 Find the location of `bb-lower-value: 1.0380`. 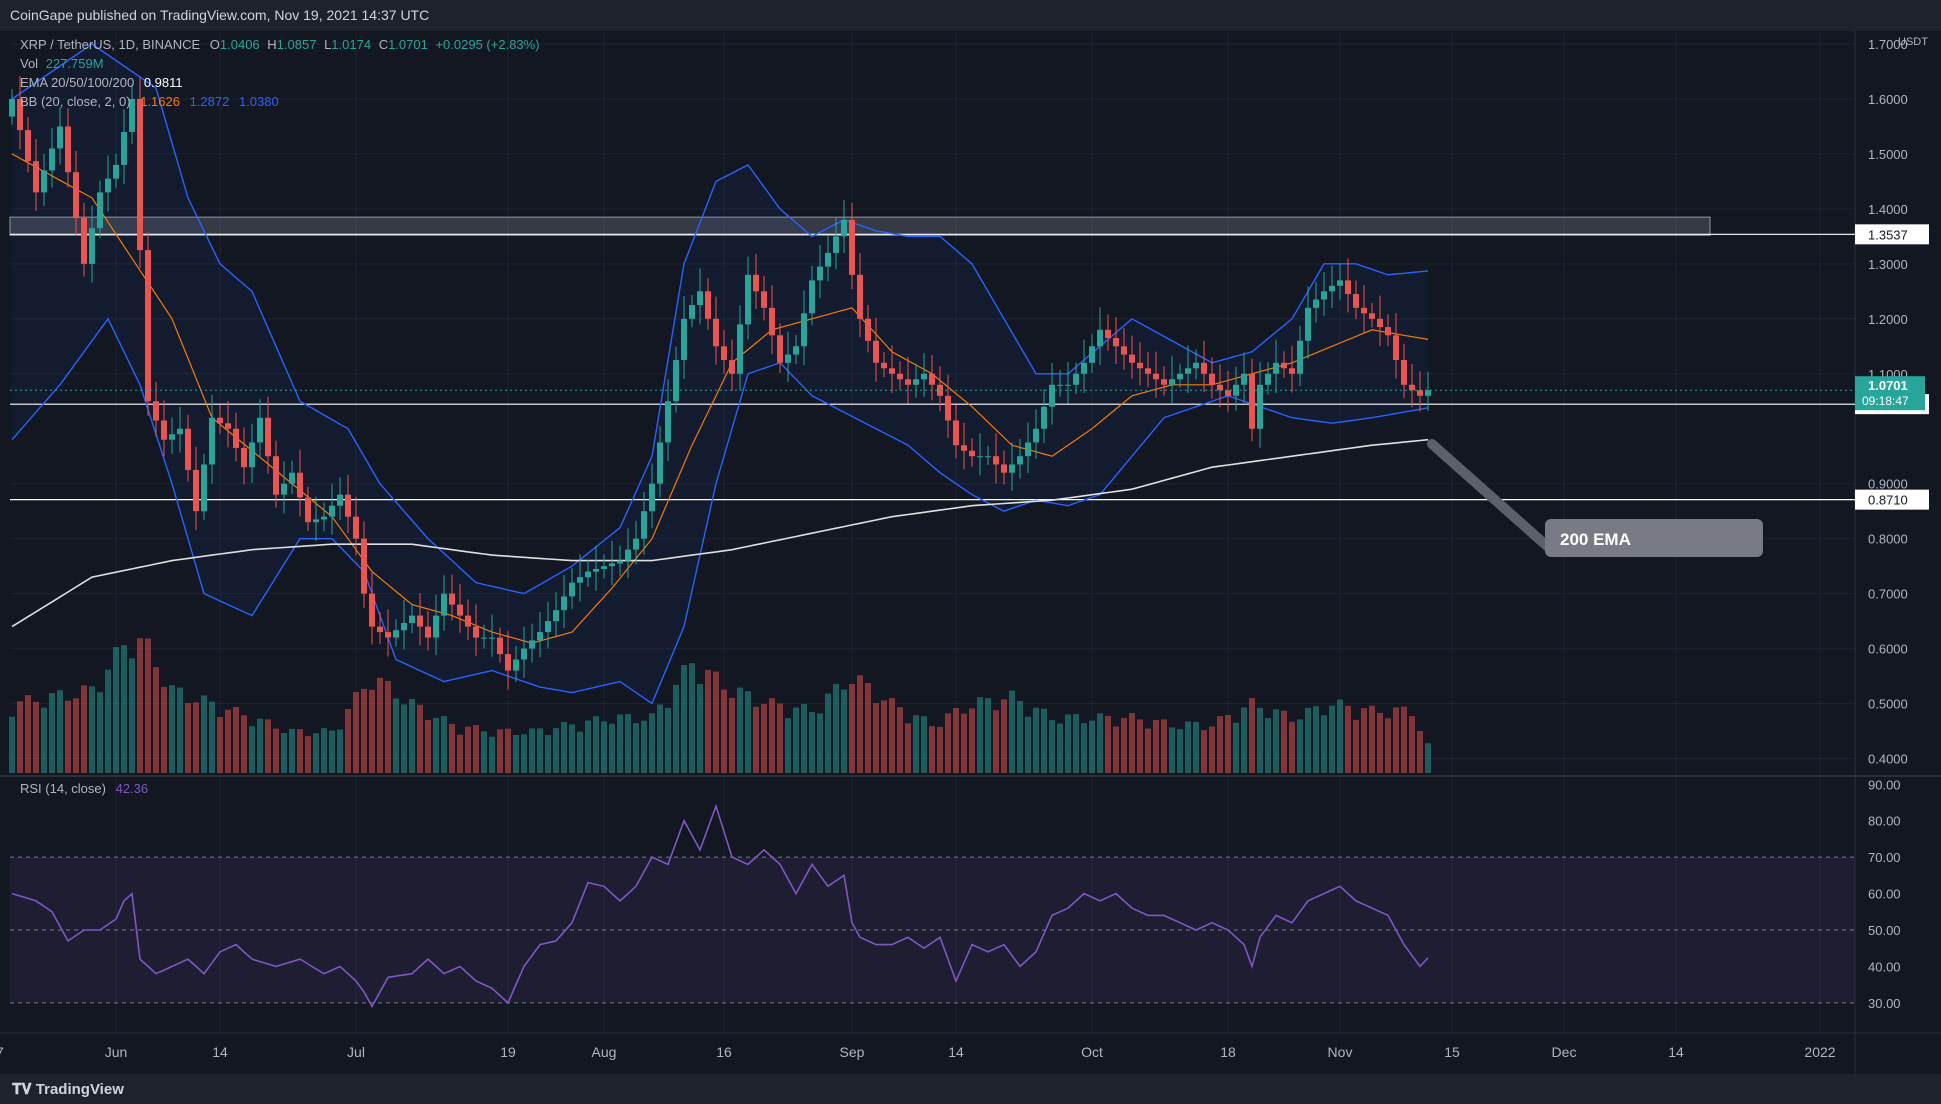

bb-lower-value: 1.0380 is located at coordinates (258, 101).